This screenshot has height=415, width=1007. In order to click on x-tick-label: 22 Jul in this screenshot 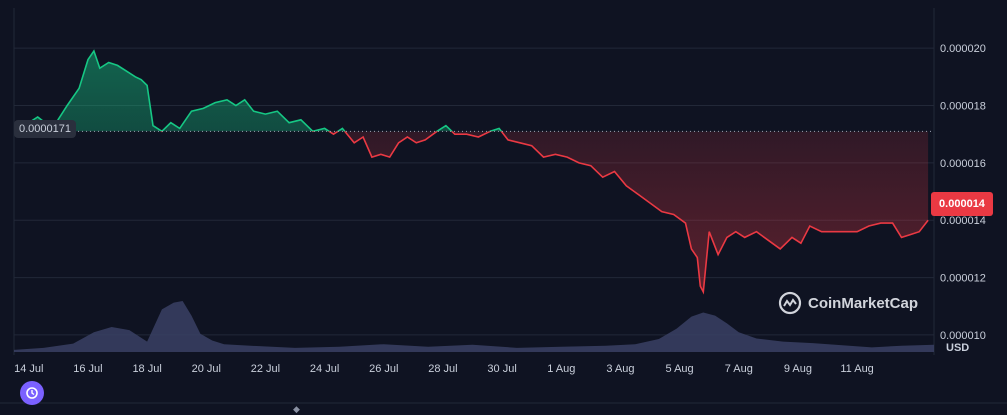, I will do `click(265, 369)`.